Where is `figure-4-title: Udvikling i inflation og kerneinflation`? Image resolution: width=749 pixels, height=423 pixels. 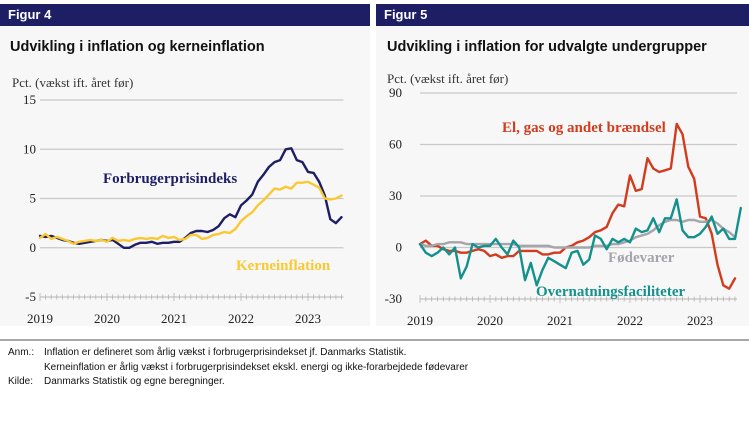 figure-4-title: Udvikling i inflation og kerneinflation is located at coordinates (137, 47).